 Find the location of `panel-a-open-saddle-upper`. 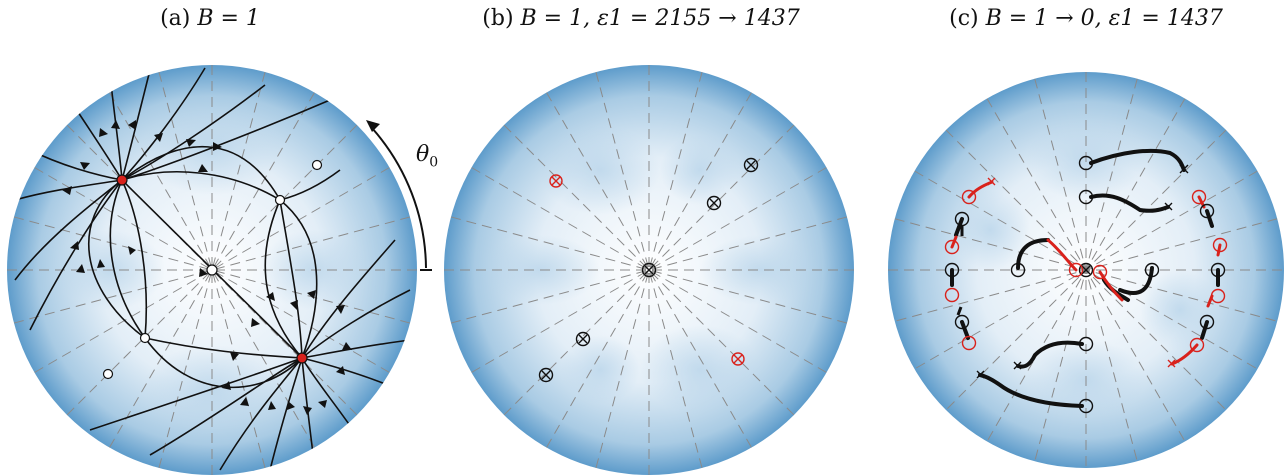

panel-a-open-saddle-upper is located at coordinates (280, 200).